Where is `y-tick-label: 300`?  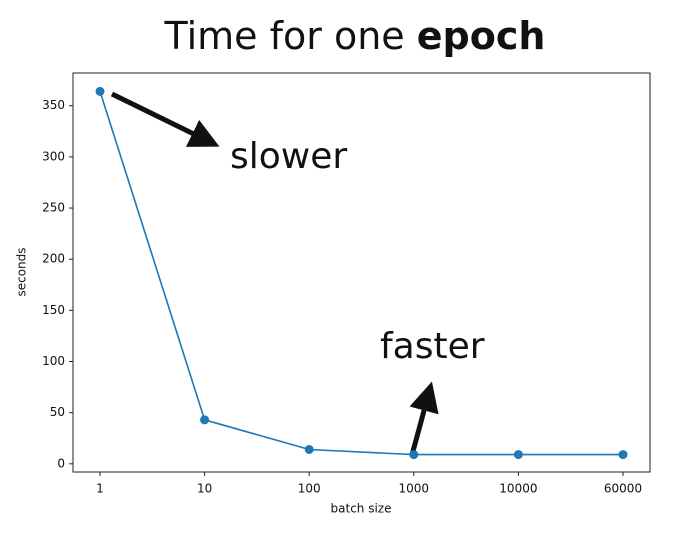
y-tick-label: 300 is located at coordinates (53, 156).